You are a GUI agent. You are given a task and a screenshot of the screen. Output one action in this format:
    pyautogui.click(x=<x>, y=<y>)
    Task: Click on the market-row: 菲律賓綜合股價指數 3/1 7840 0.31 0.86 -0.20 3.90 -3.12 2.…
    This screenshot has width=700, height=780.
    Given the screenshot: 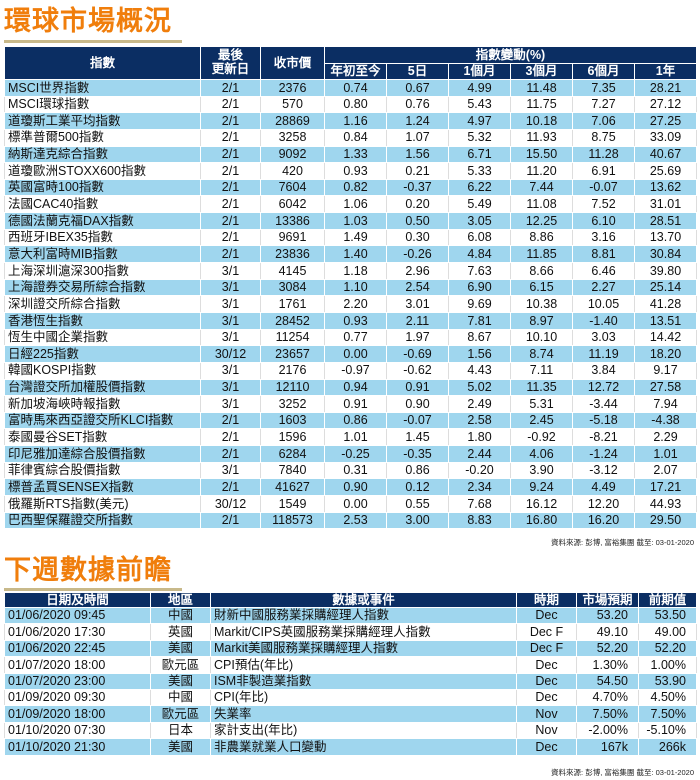 What is the action you would take?
    pyautogui.click(x=351, y=470)
    